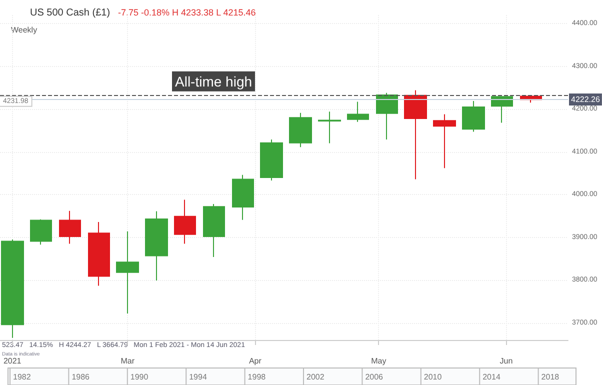 The width and height of the screenshot is (602, 385). What do you see at coordinates (491, 377) in the screenshot?
I see `text: 2014` at bounding box center [491, 377].